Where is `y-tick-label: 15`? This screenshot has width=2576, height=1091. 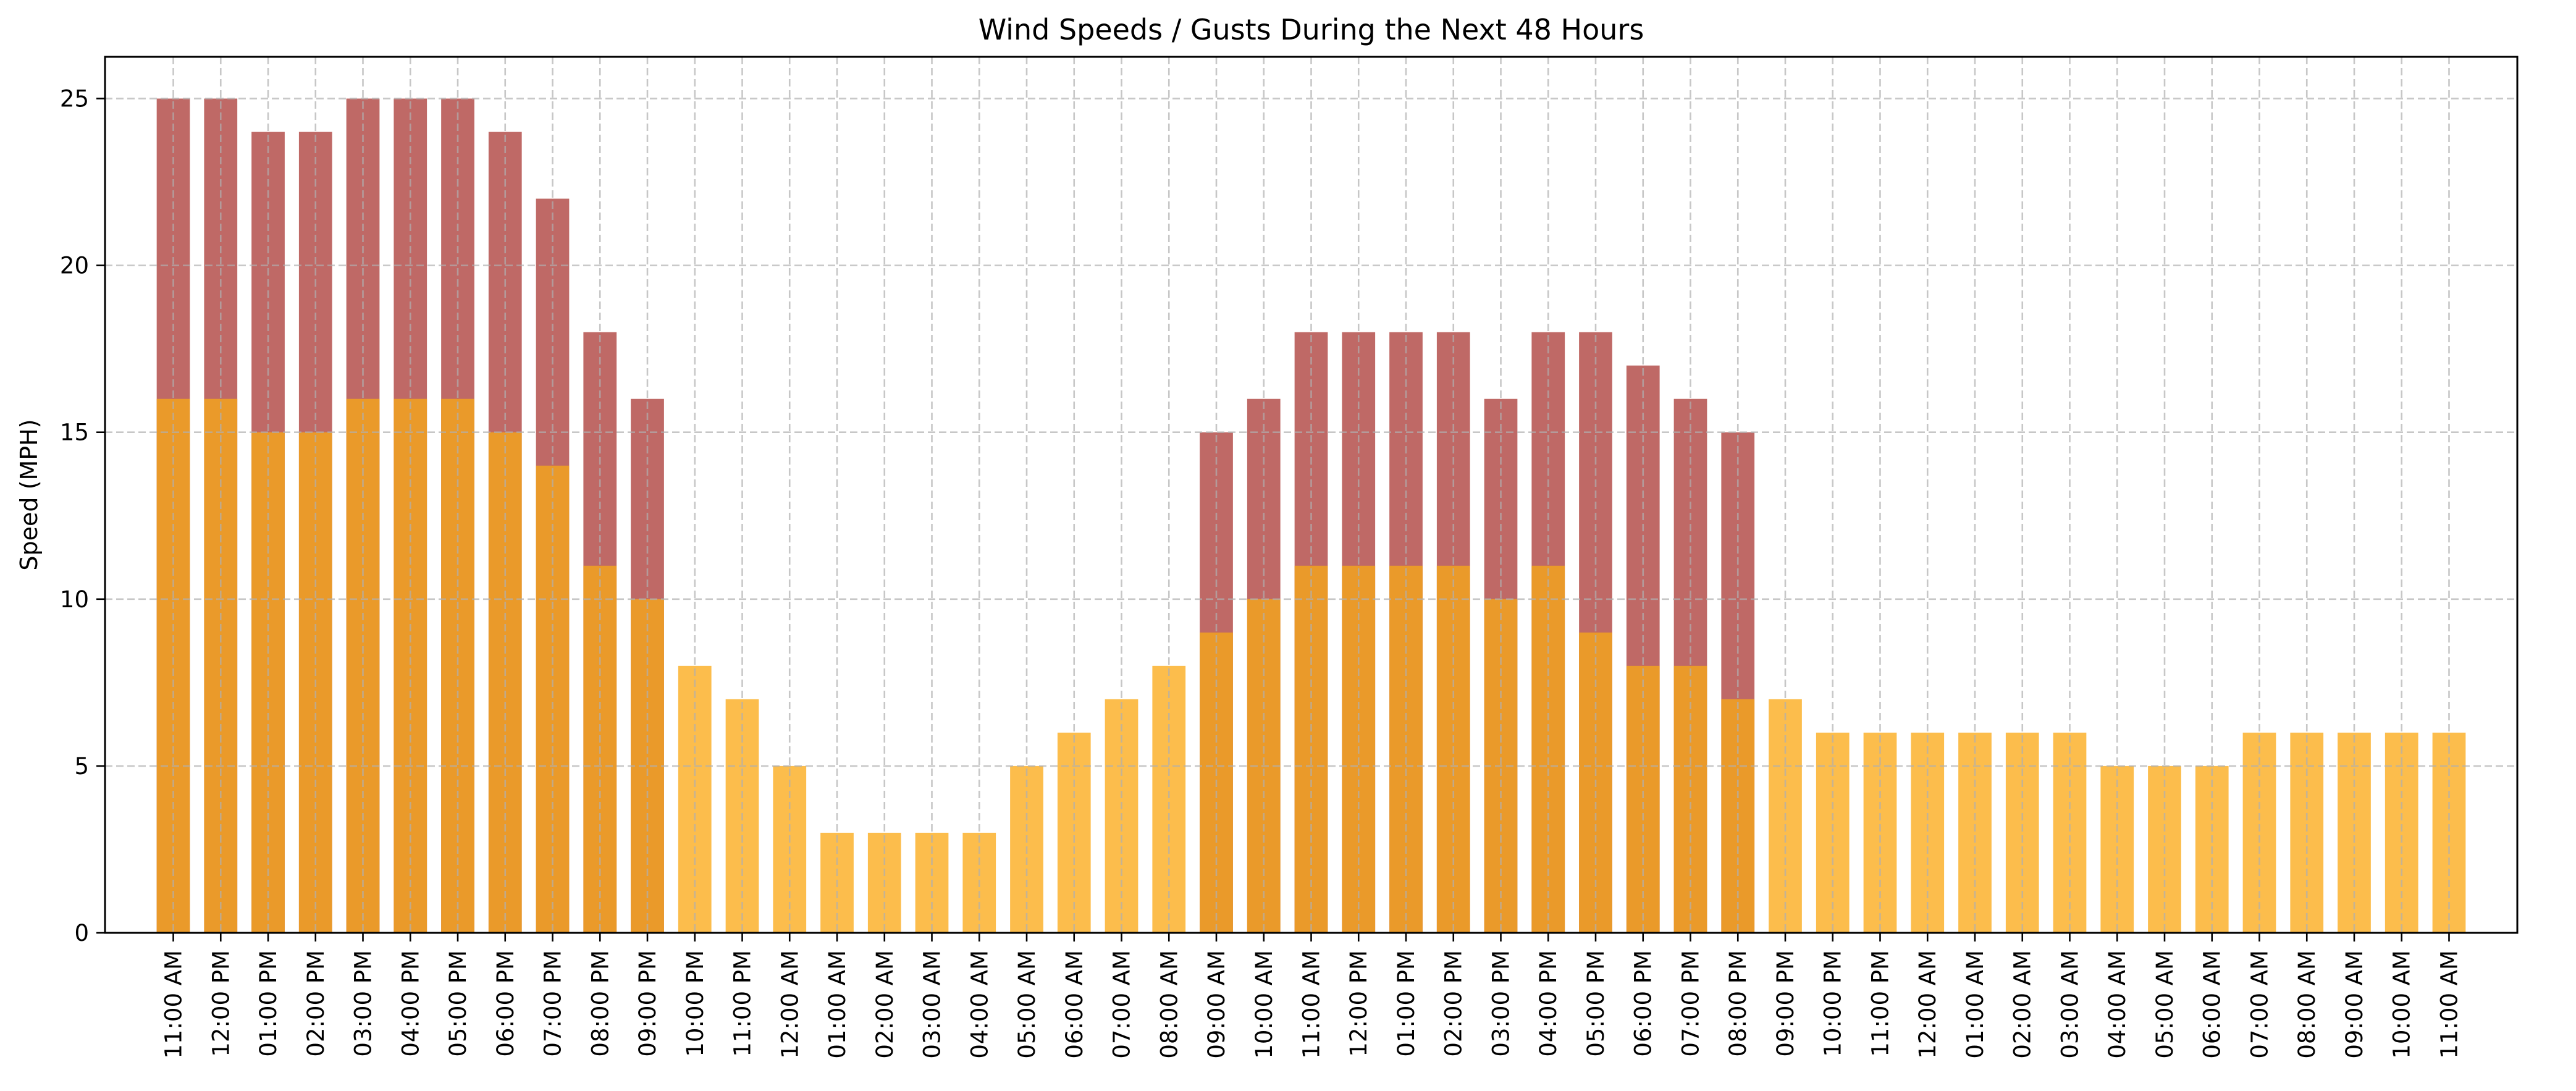 y-tick-label: 15 is located at coordinates (74, 432).